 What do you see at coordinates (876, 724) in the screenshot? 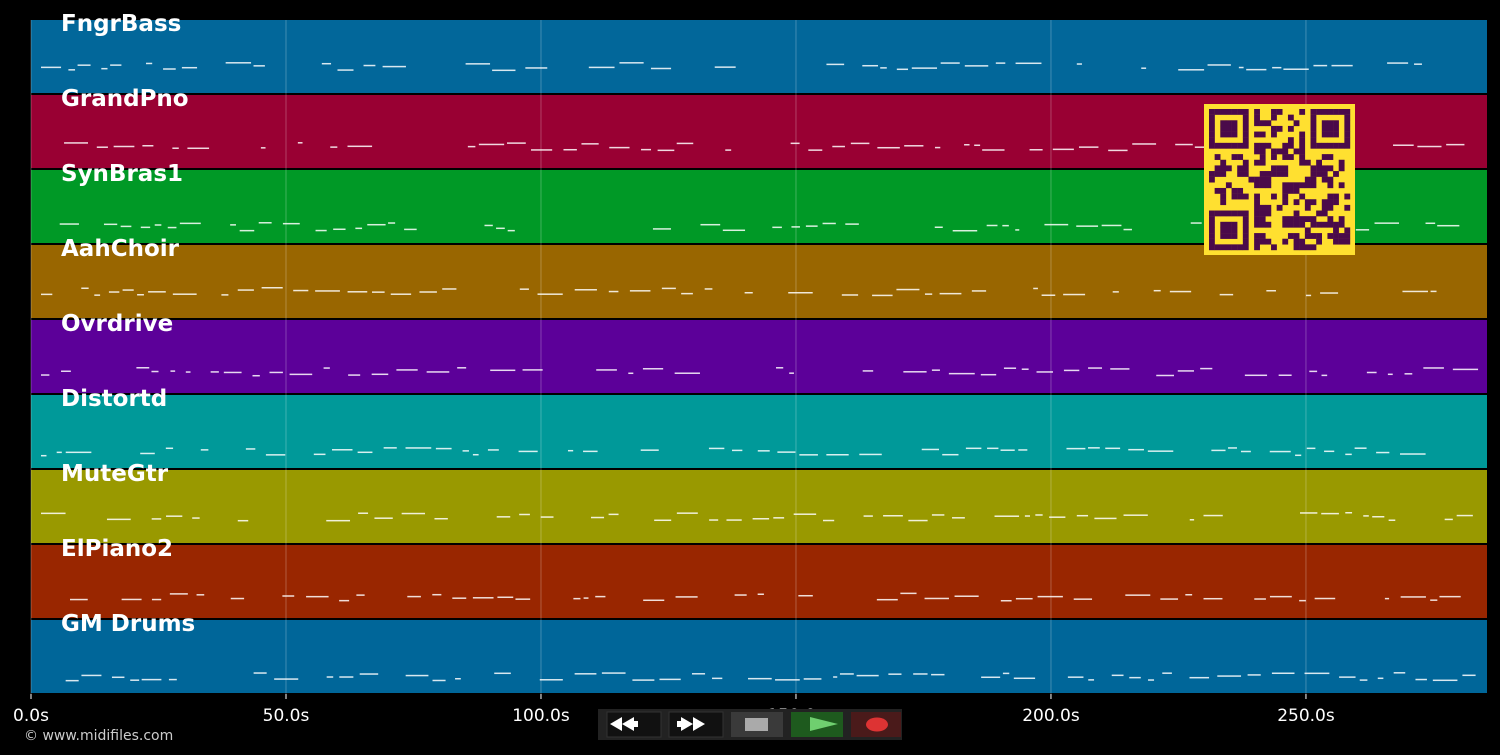
I see `record-button` at bounding box center [876, 724].